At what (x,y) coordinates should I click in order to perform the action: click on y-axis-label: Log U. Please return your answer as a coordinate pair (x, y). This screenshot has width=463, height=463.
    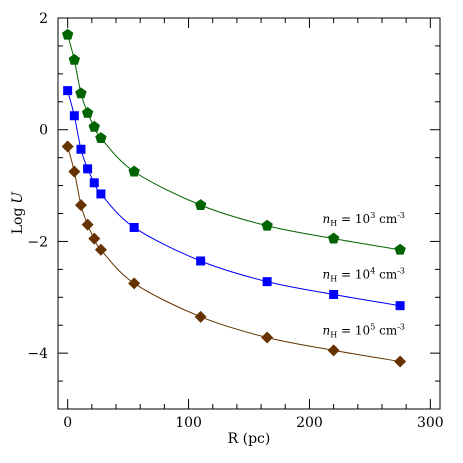
    Looking at the image, I should click on (18, 213).